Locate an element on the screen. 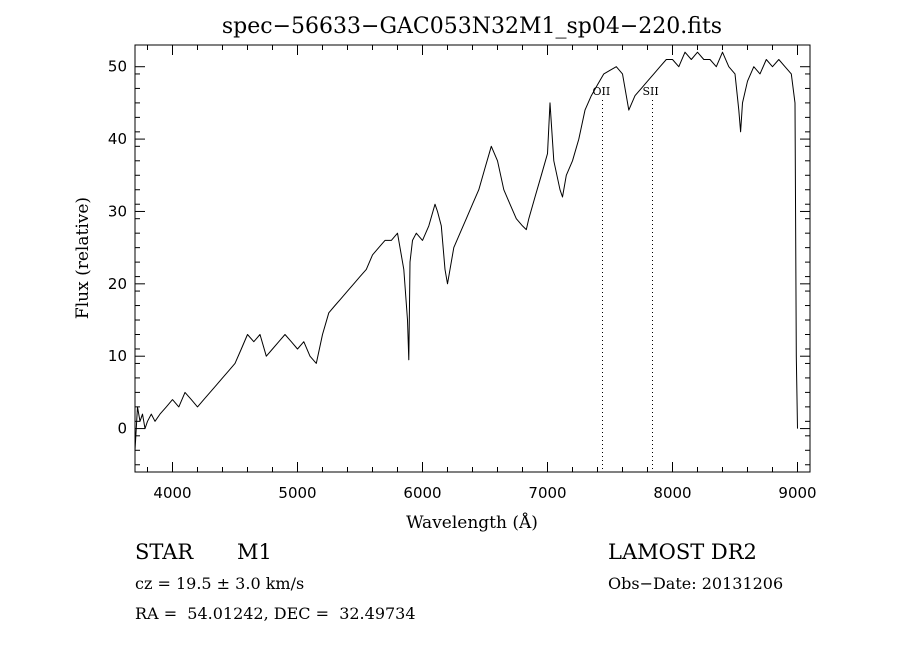 The width and height of the screenshot is (900, 650). subclass: M1 is located at coordinates (254, 552).